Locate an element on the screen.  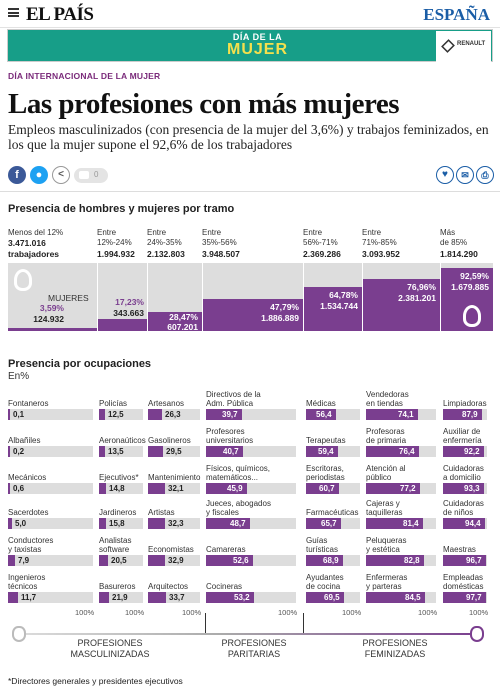
occupation-item: Jardineros 15,8 is located at coordinates (121, 509).